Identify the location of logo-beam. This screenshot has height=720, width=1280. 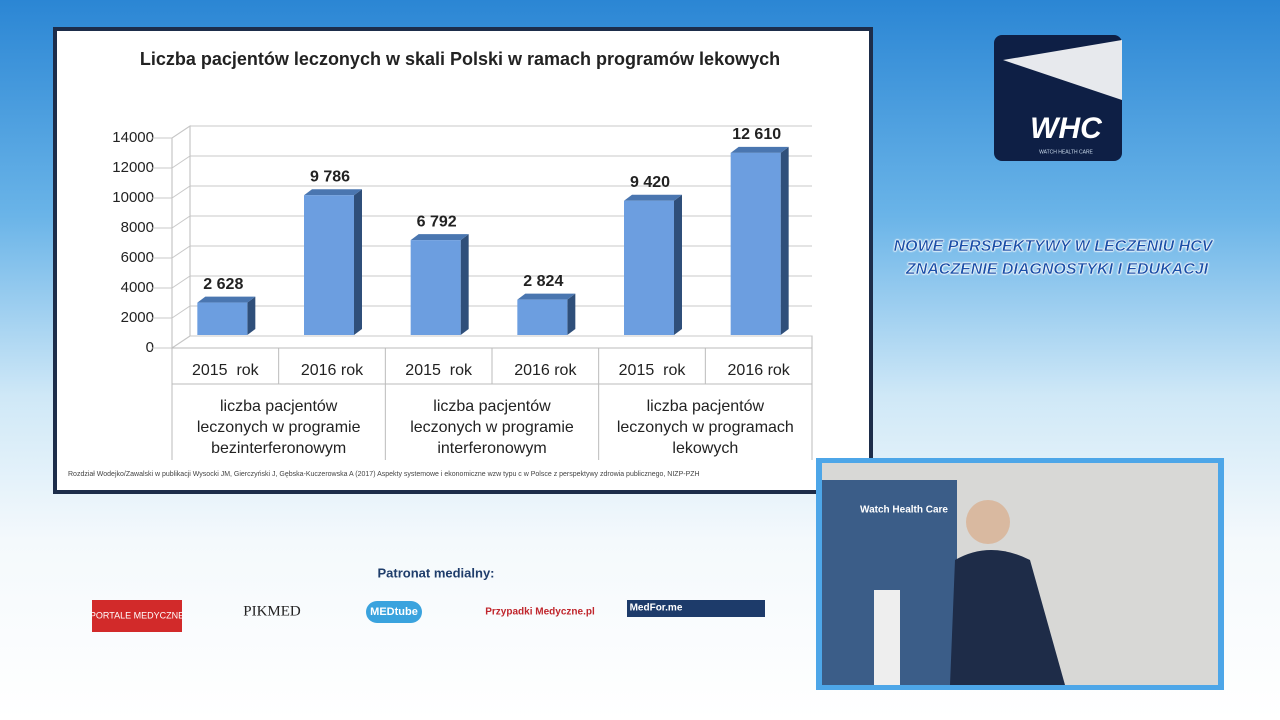
(1062, 70).